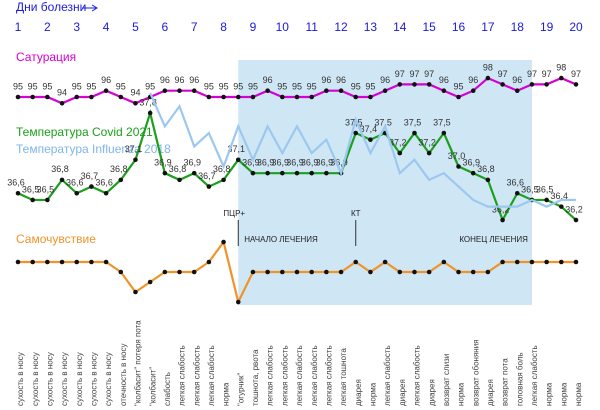 This screenshot has width=600, height=410. What do you see at coordinates (341, 27) in the screenshot?
I see `x-tick-label: 12` at bounding box center [341, 27].